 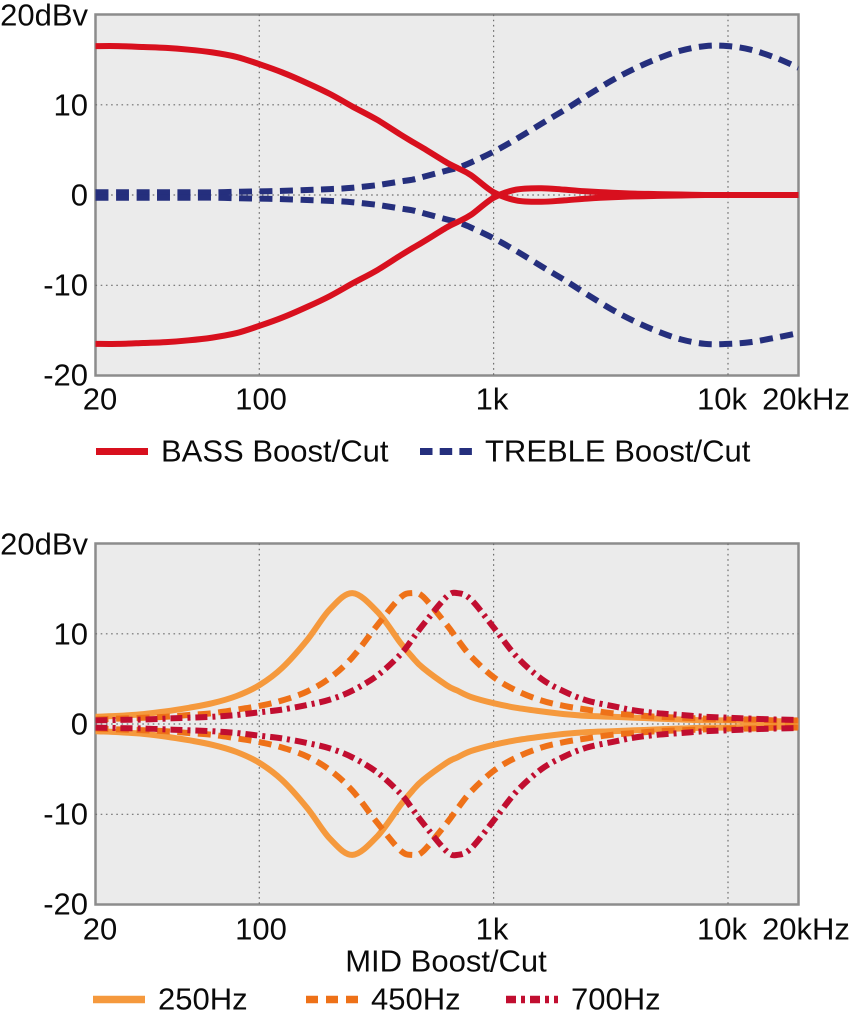 I want to click on legend-item-bass: BASS Boost/Cut, so click(x=241, y=451).